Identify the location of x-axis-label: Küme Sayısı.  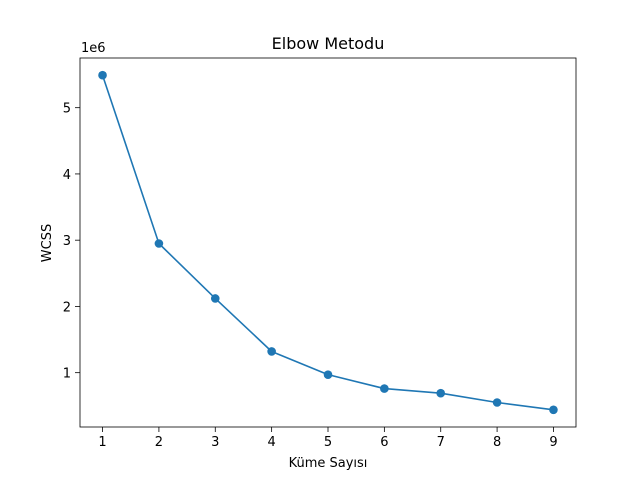
(328, 463).